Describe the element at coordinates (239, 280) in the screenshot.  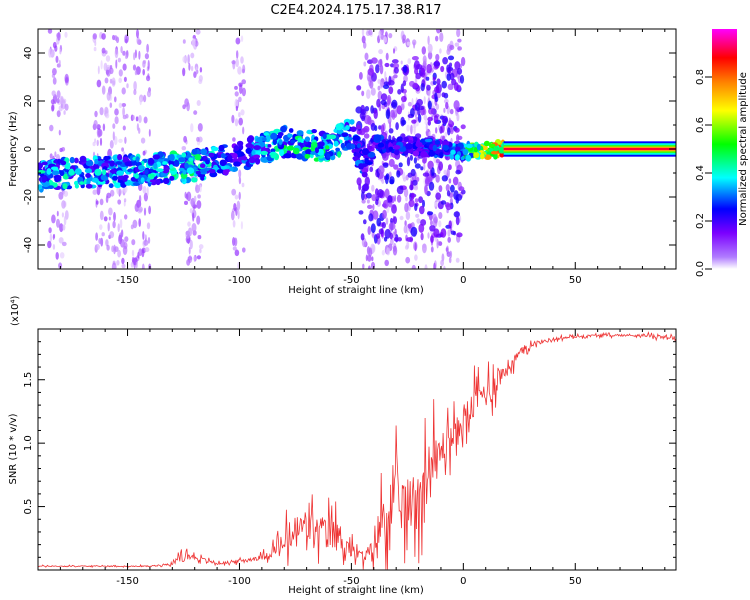
I see `spectrogram-xtick-label: -100` at that location.